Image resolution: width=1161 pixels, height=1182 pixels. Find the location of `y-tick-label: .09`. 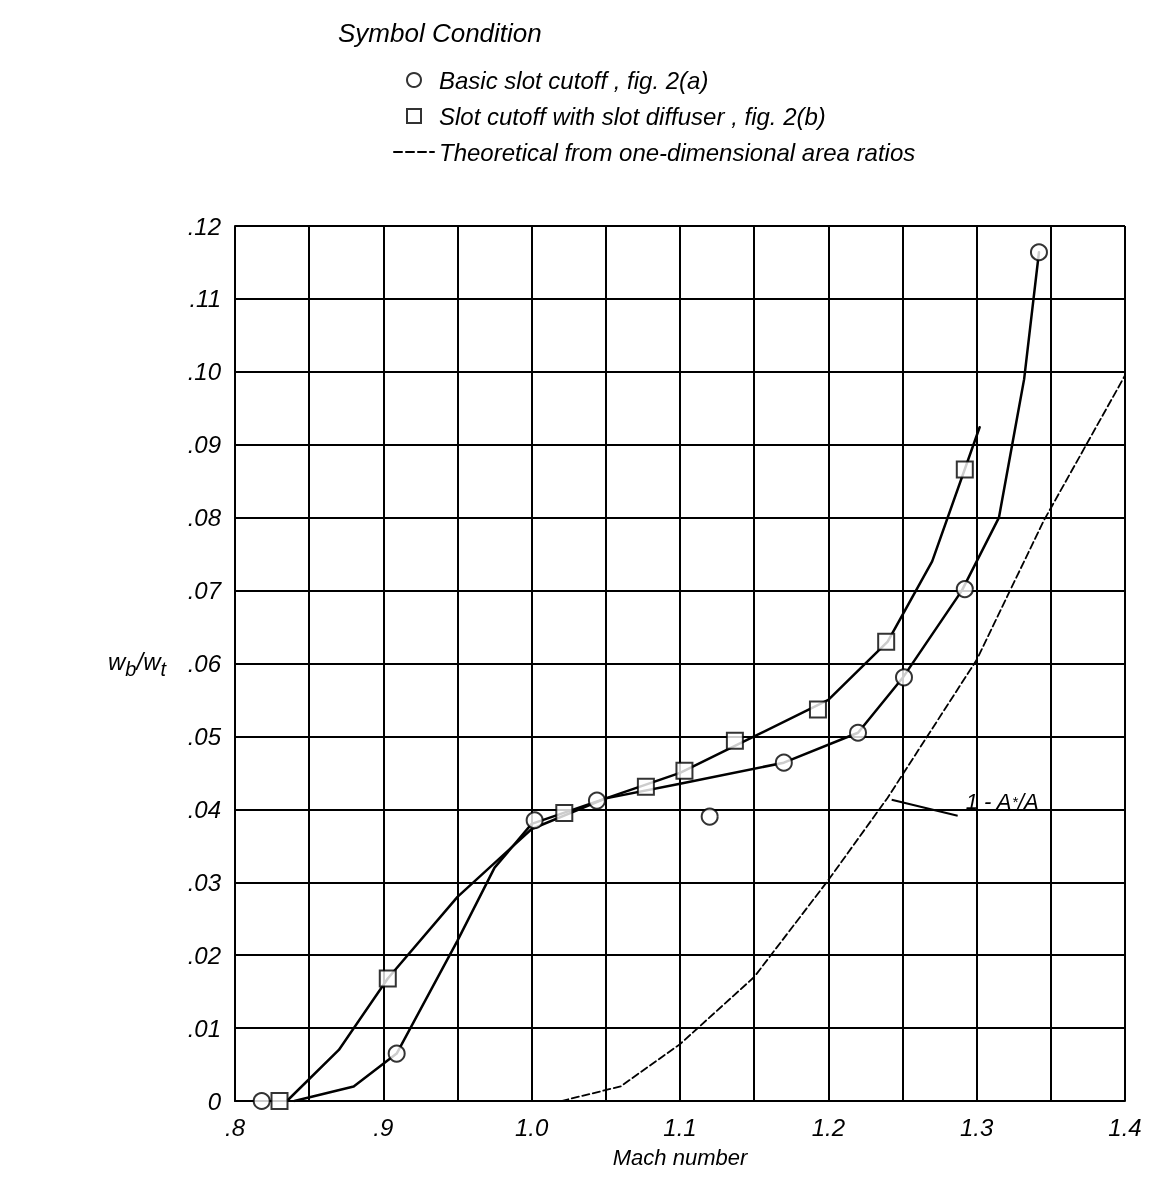

y-tick-label: .09 is located at coordinates (204, 445).